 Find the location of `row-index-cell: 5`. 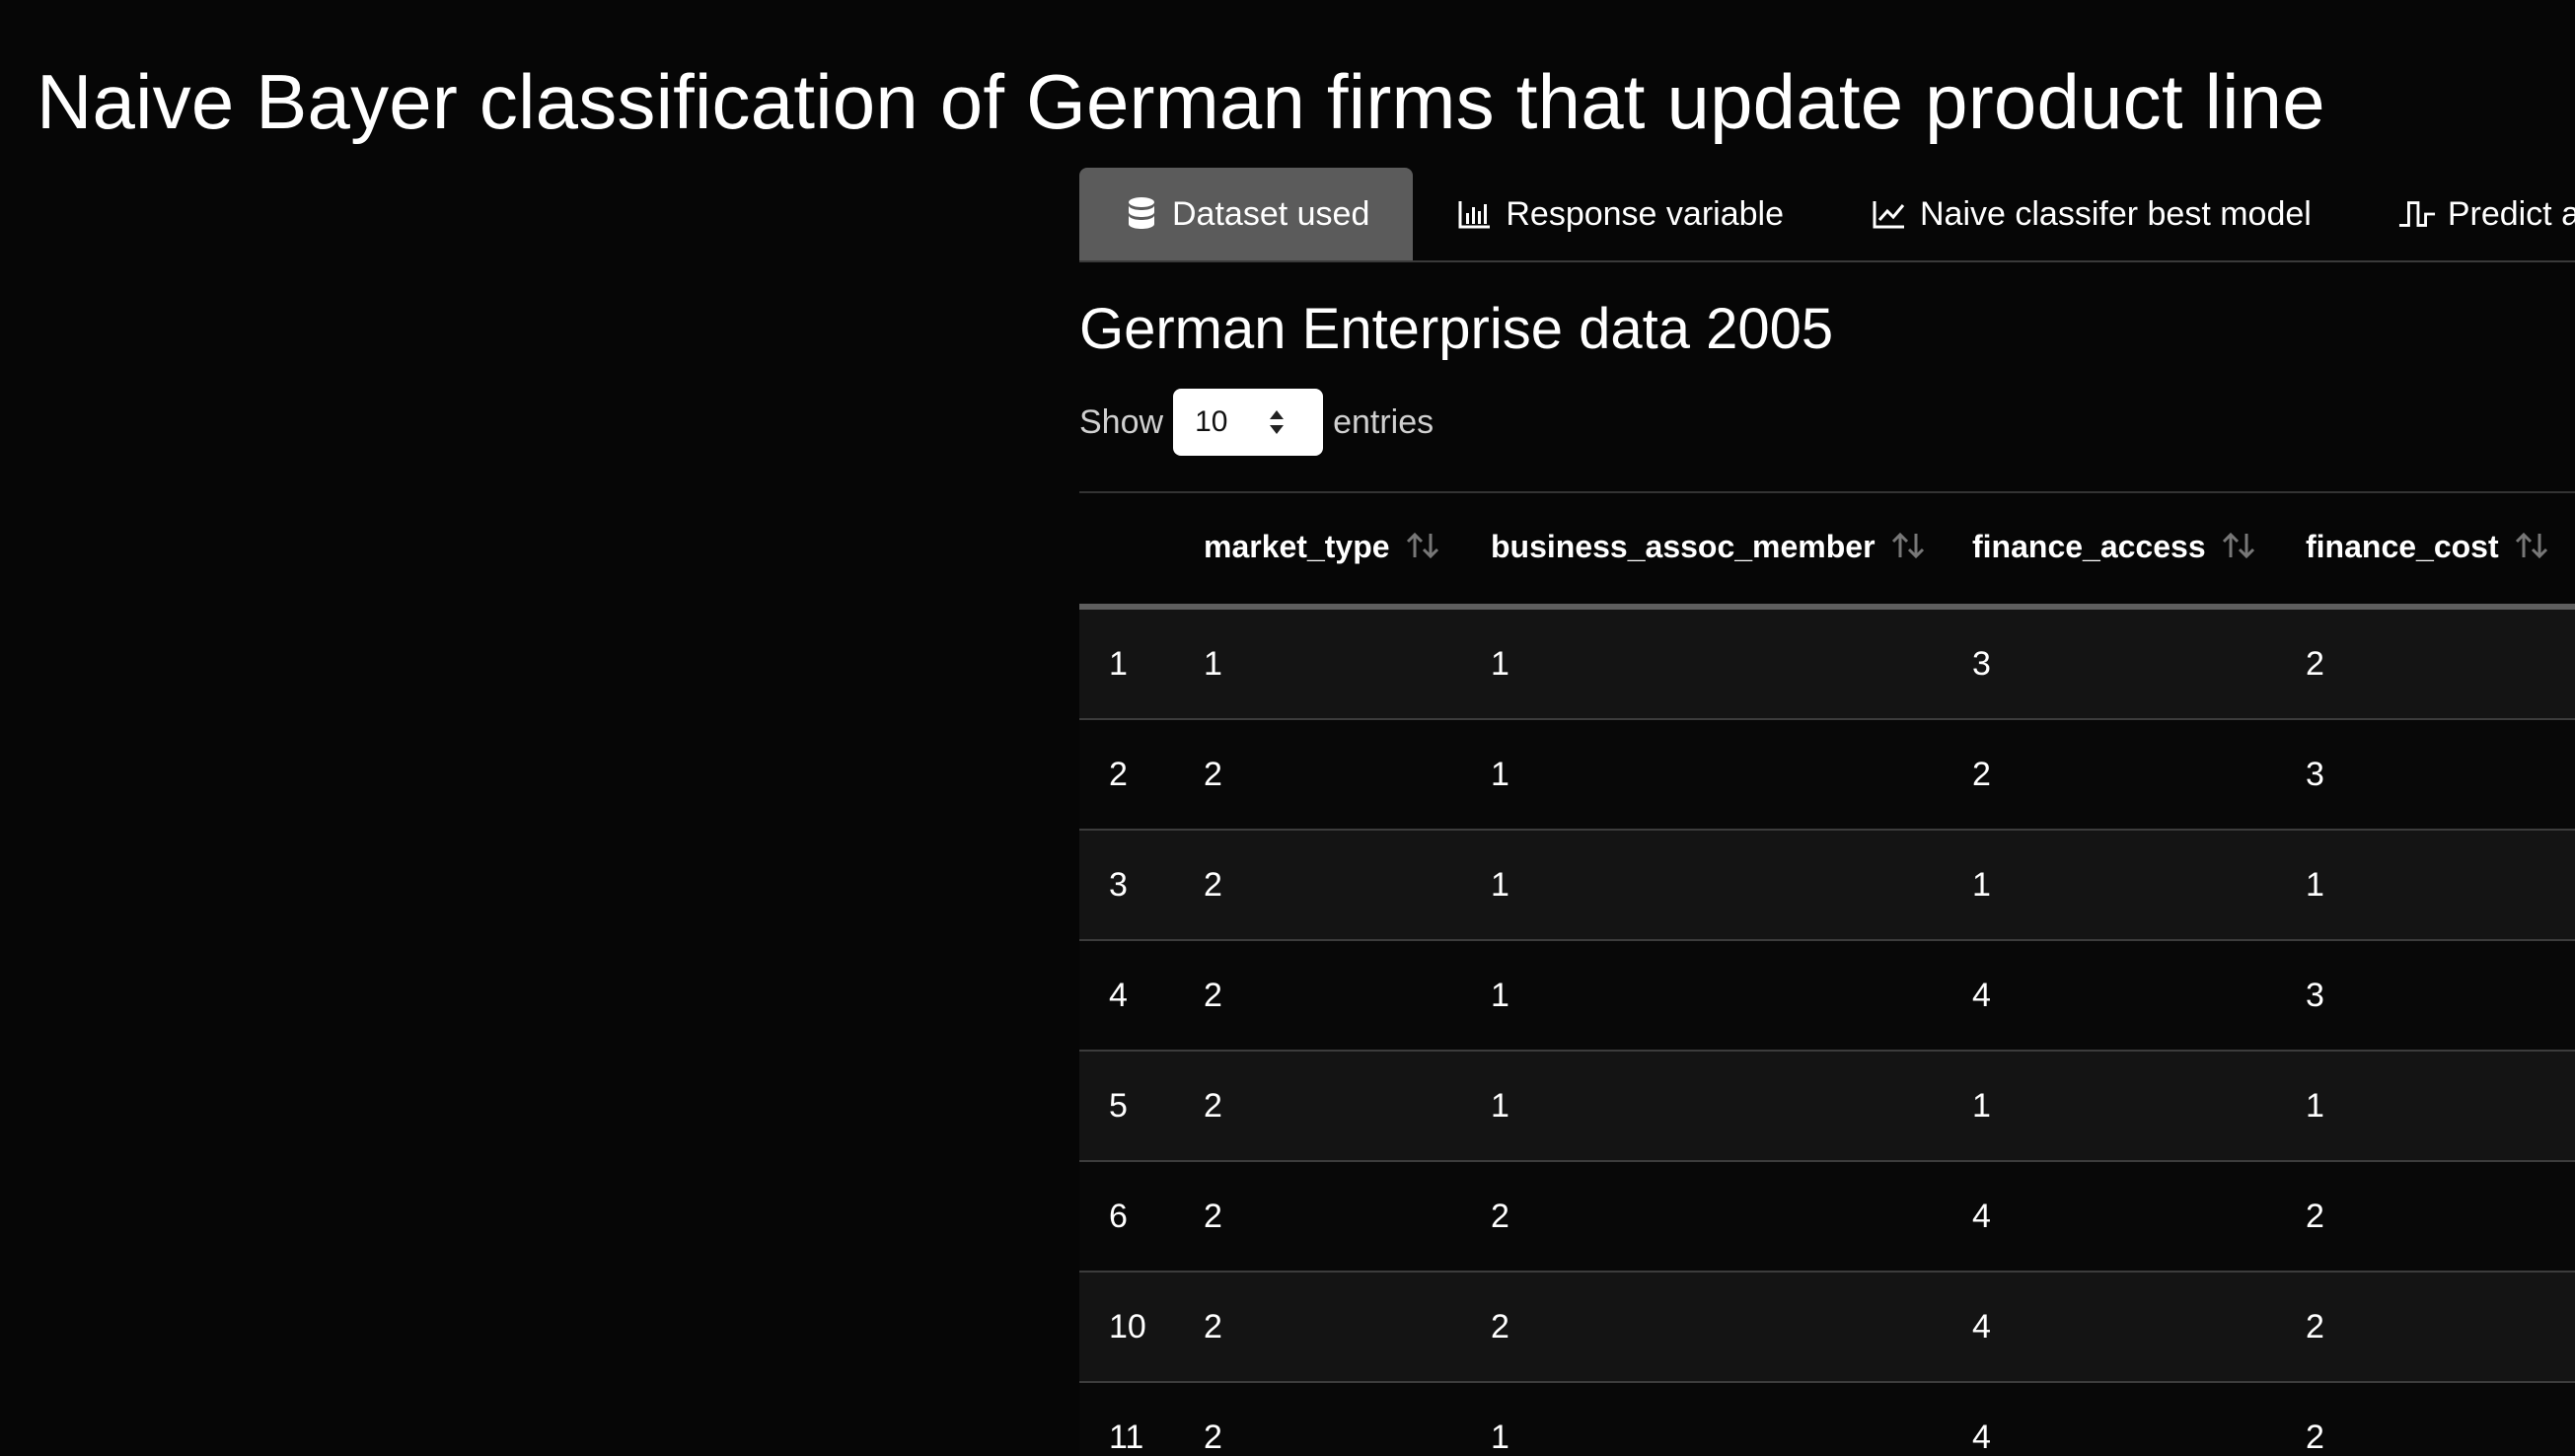

row-index-cell: 5 is located at coordinates (1141, 1106).